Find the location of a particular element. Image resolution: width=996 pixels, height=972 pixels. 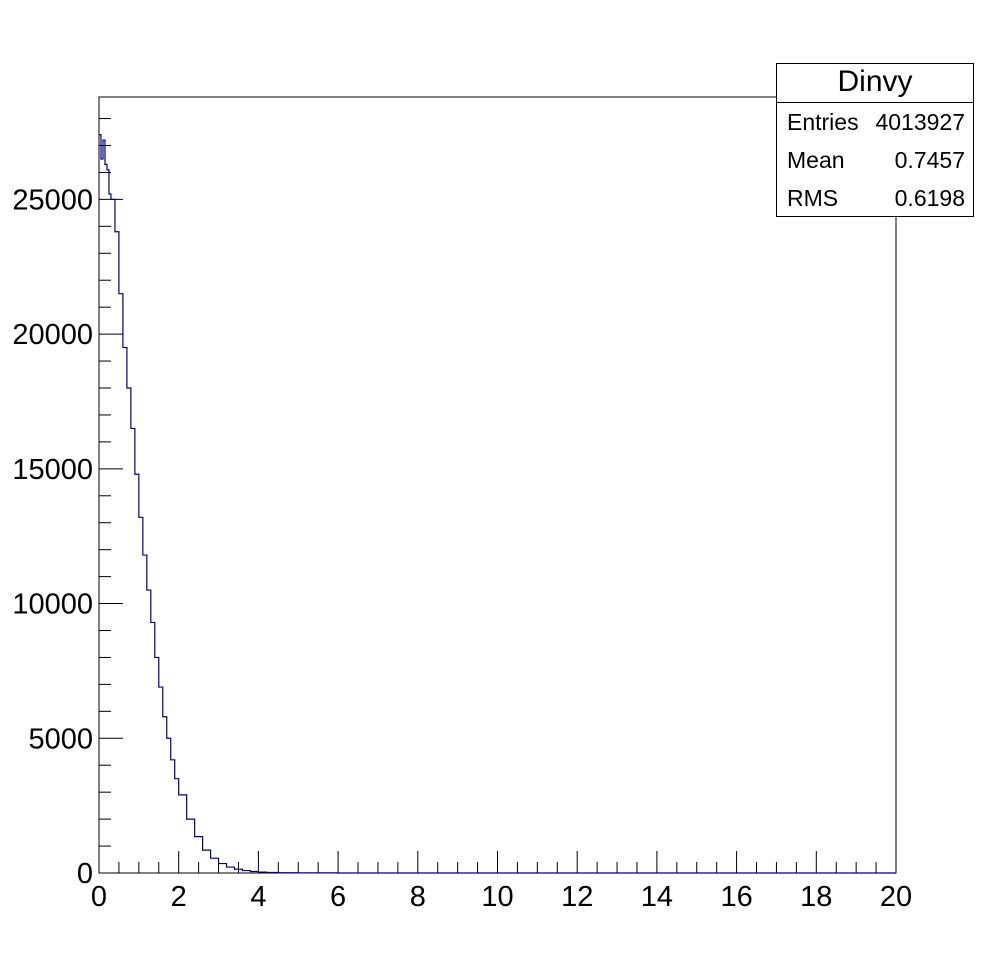

stats-entries-value: 4013927 is located at coordinates (920, 122).